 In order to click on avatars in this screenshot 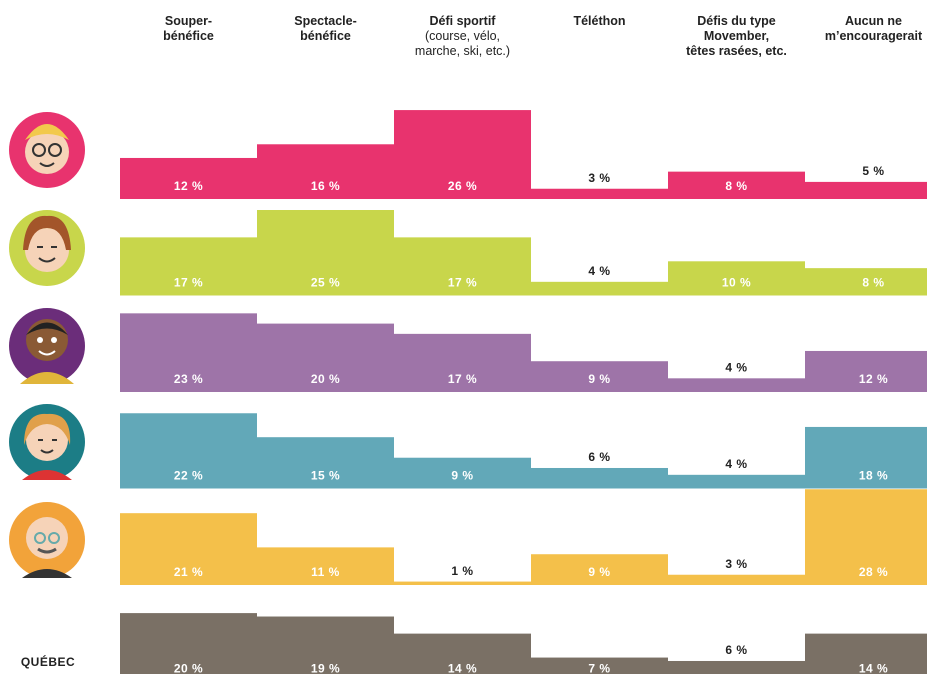, I will do `click(47, 345)`.